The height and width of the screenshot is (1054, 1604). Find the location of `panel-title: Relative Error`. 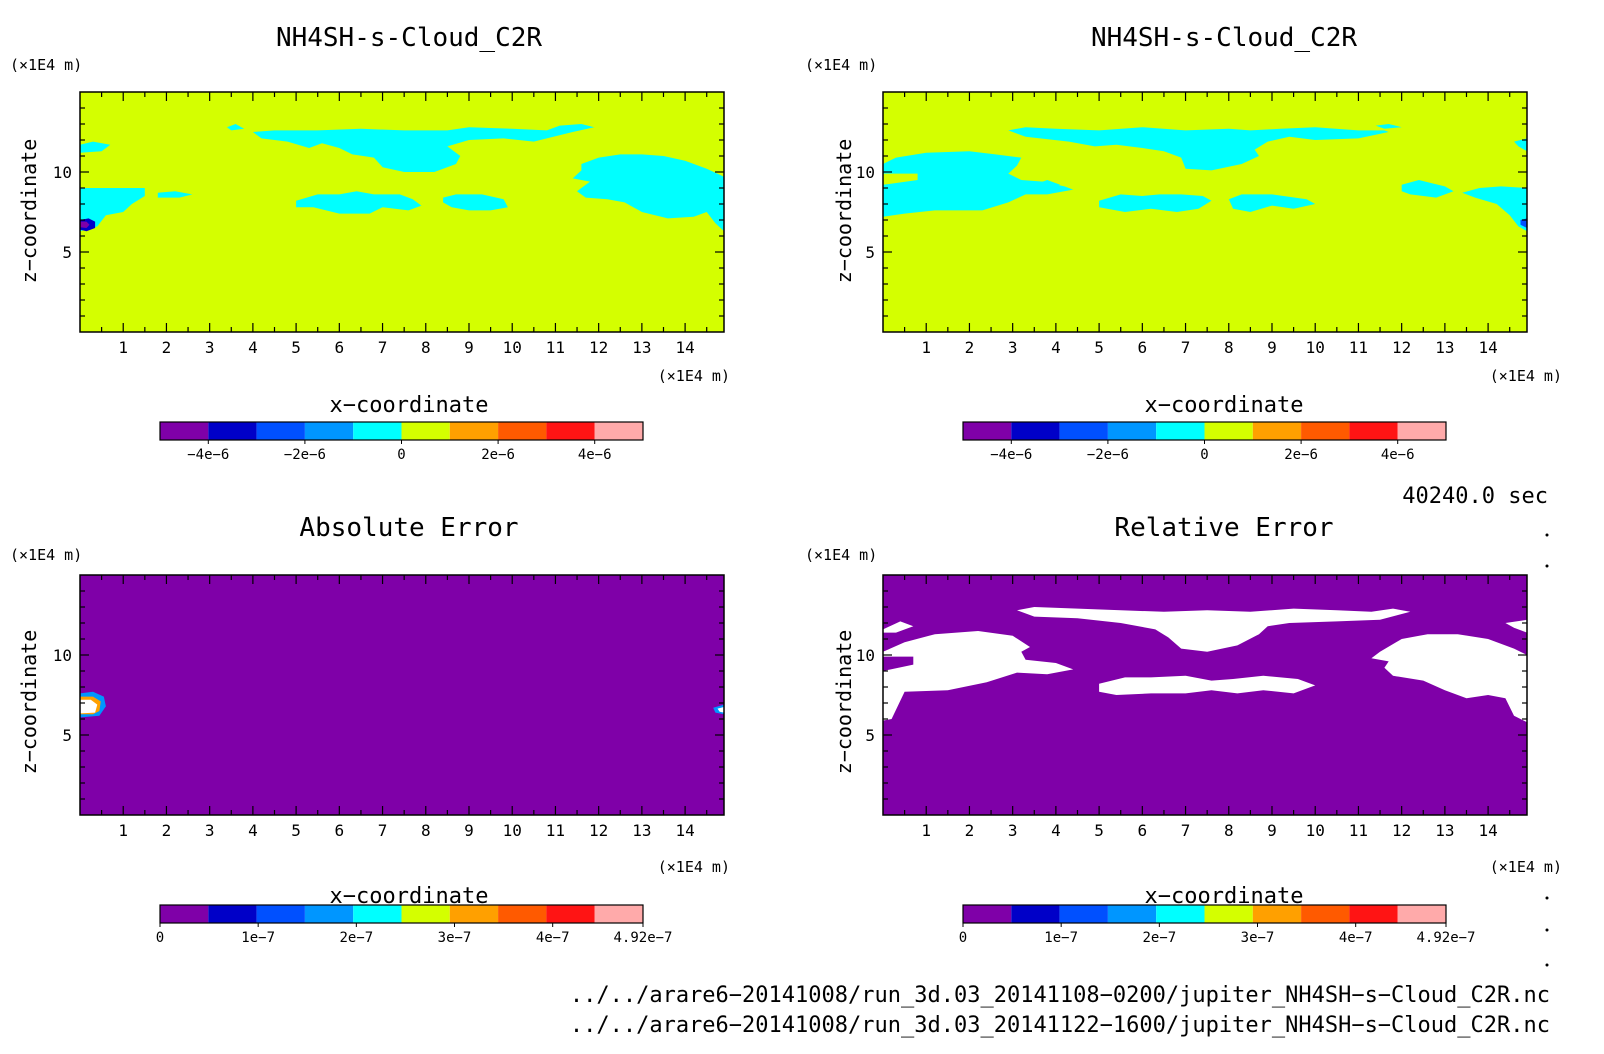

panel-title: Relative Error is located at coordinates (1223, 528).